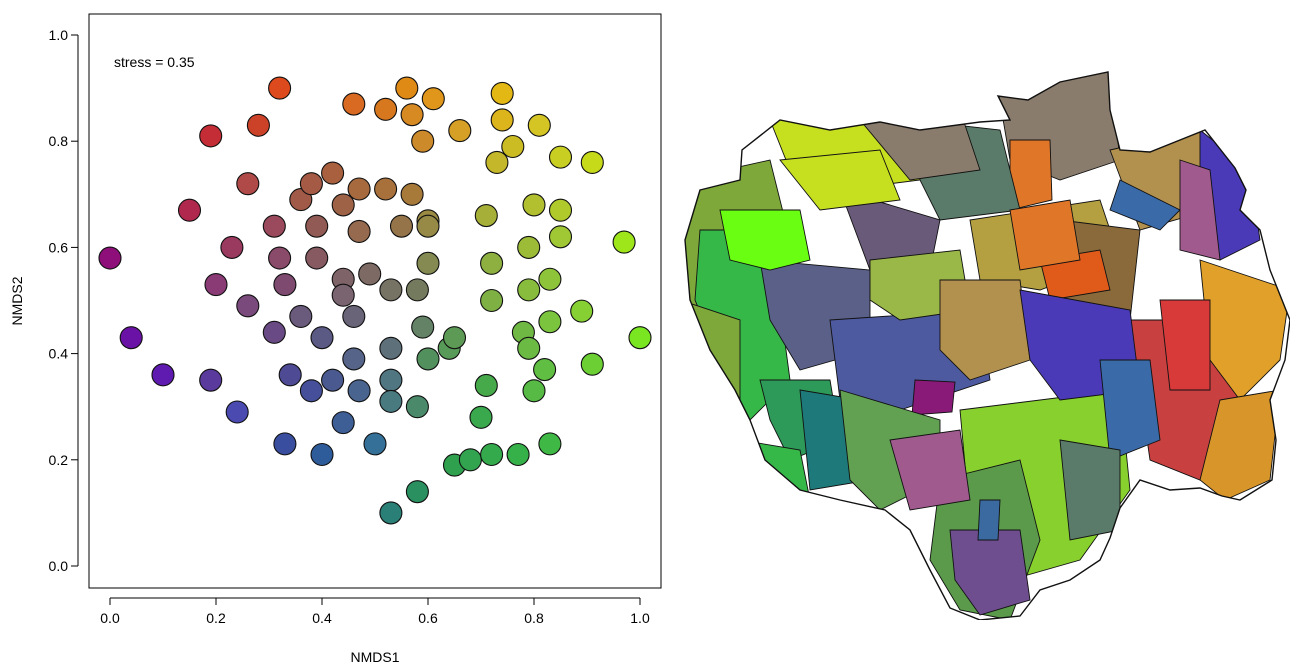 This screenshot has width=1290, height=664. Describe the element at coordinates (59, 35) in the screenshot. I see `y-tick-label-5: 1.0` at that location.